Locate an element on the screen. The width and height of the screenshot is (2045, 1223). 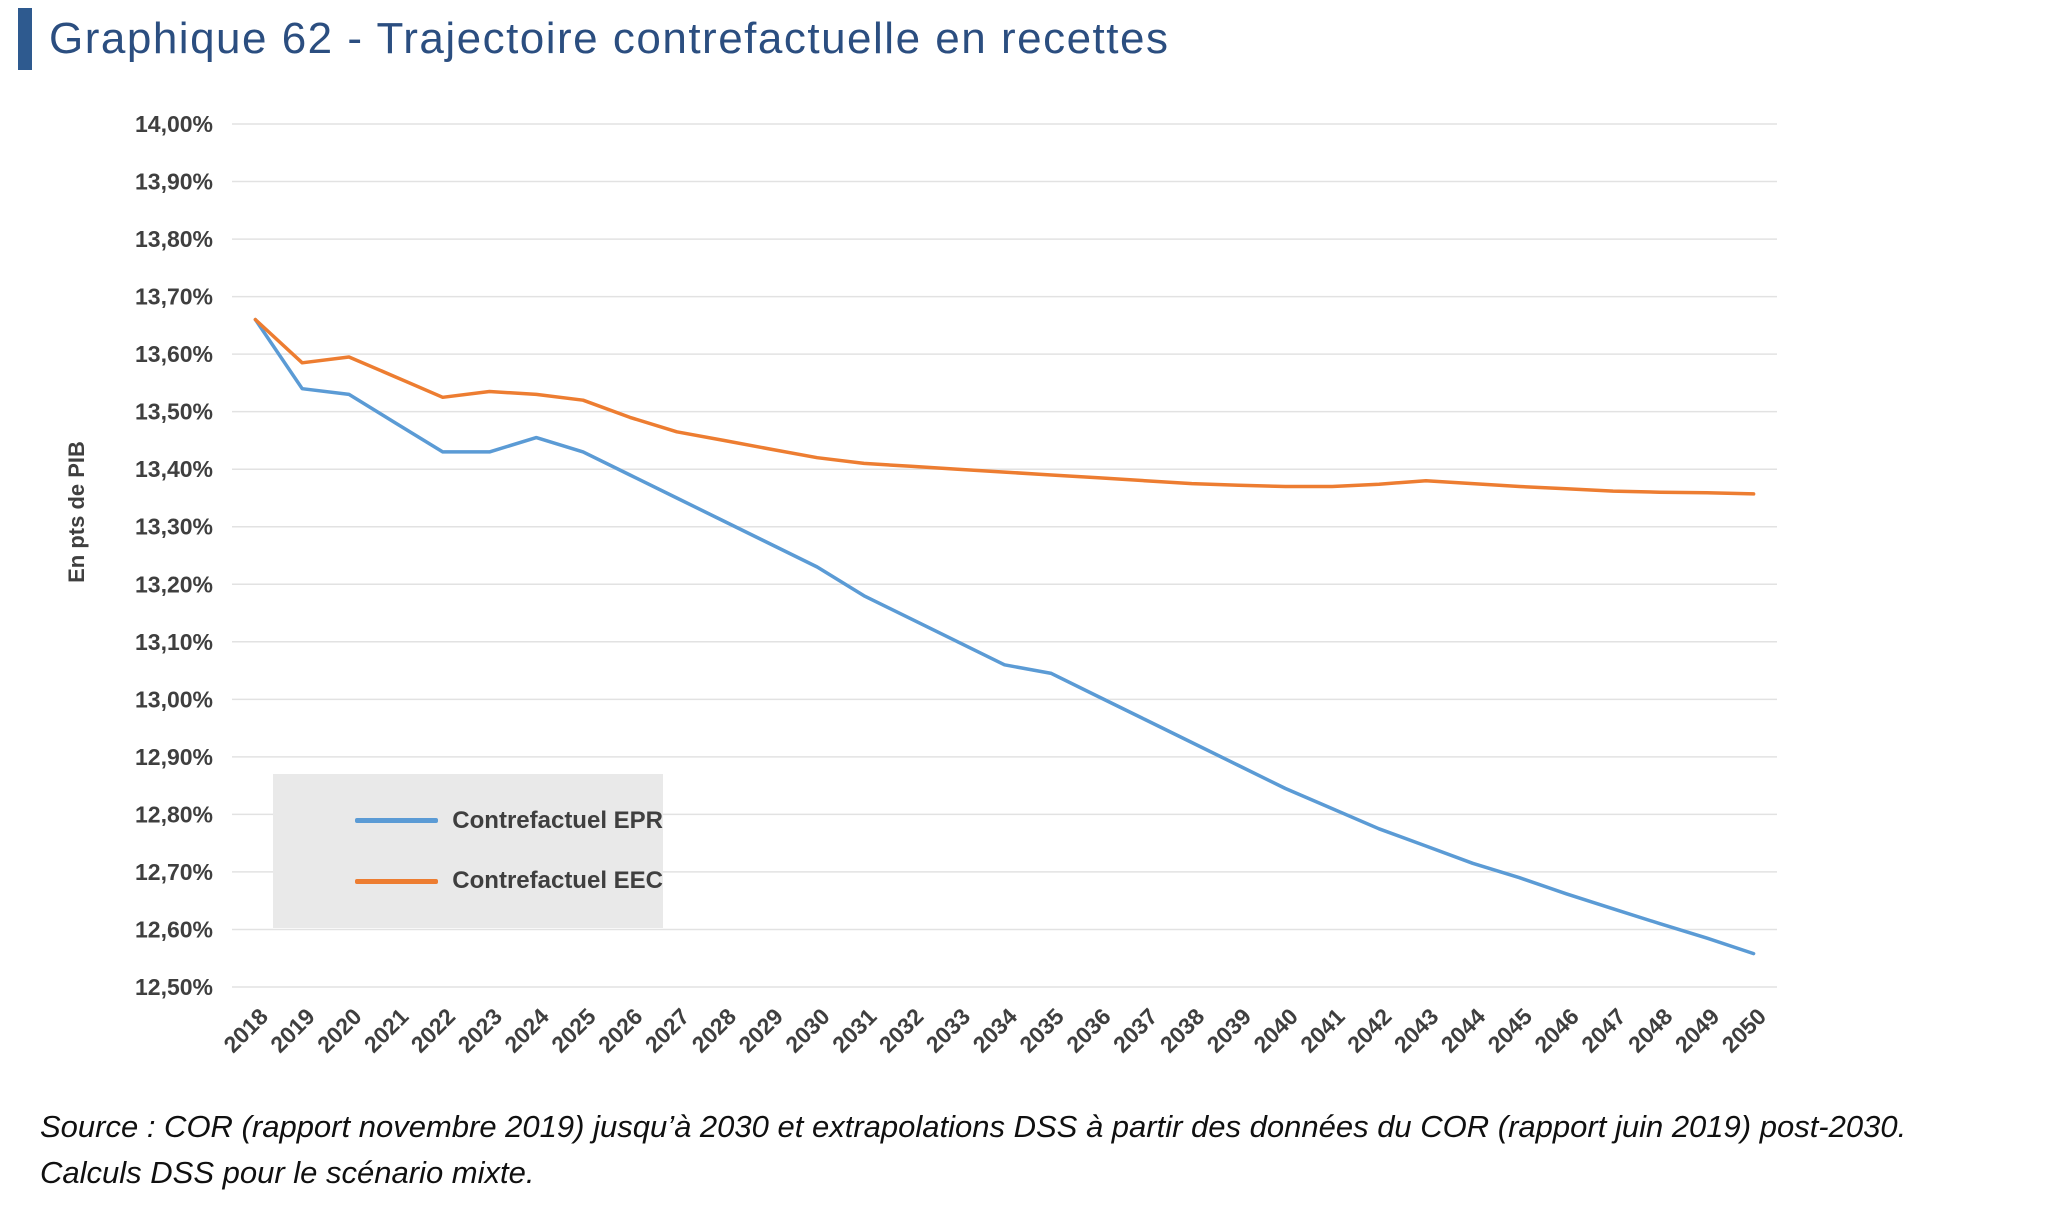
x-tick-label: 2038 is located at coordinates (1182, 1030).